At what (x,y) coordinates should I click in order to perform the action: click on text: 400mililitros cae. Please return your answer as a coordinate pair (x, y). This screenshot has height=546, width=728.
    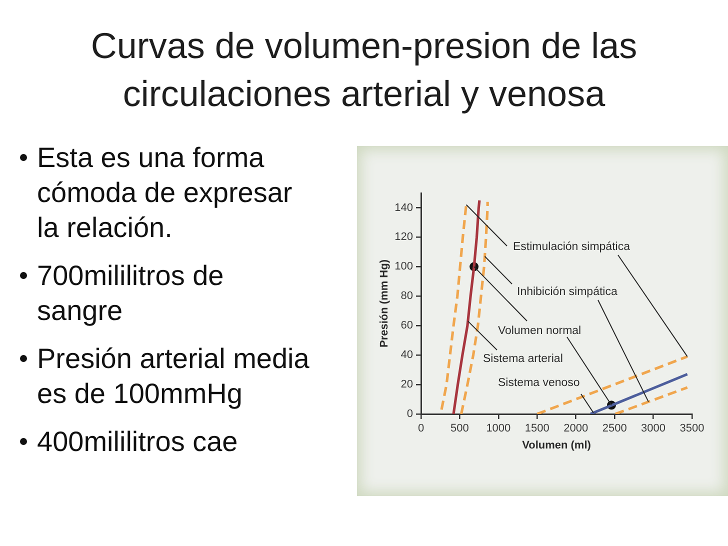
    Looking at the image, I should click on (137, 441).